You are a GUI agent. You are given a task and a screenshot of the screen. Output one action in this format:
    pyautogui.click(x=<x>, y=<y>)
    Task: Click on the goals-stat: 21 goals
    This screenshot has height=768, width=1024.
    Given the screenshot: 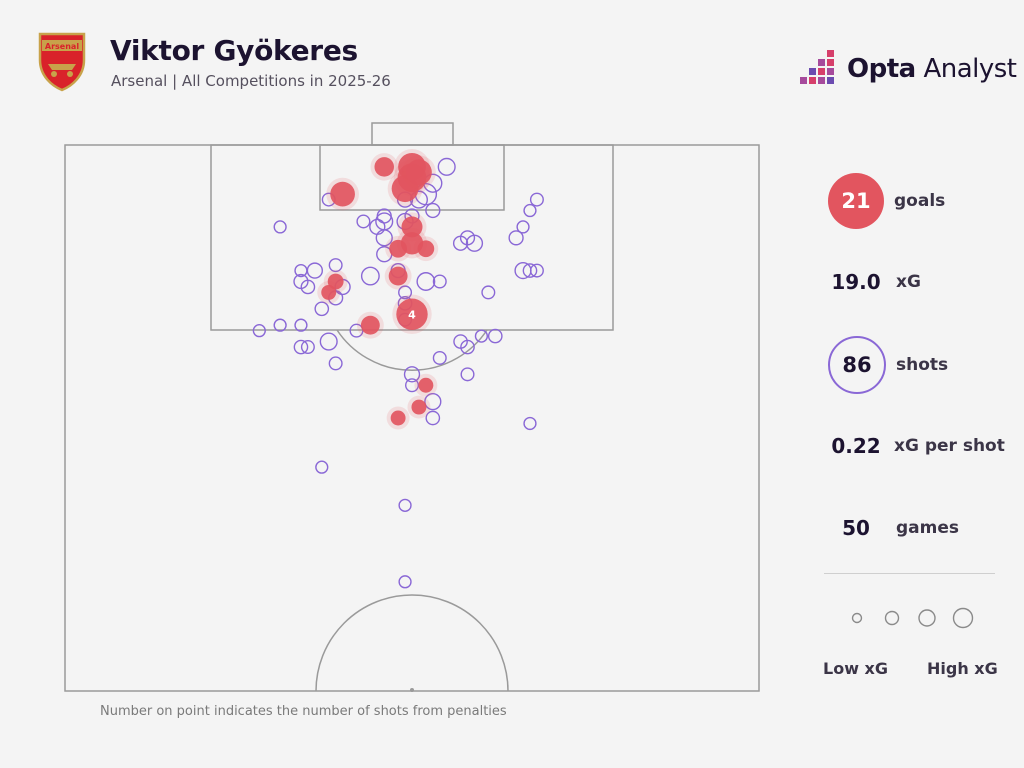 What is the action you would take?
    pyautogui.click(x=886, y=201)
    